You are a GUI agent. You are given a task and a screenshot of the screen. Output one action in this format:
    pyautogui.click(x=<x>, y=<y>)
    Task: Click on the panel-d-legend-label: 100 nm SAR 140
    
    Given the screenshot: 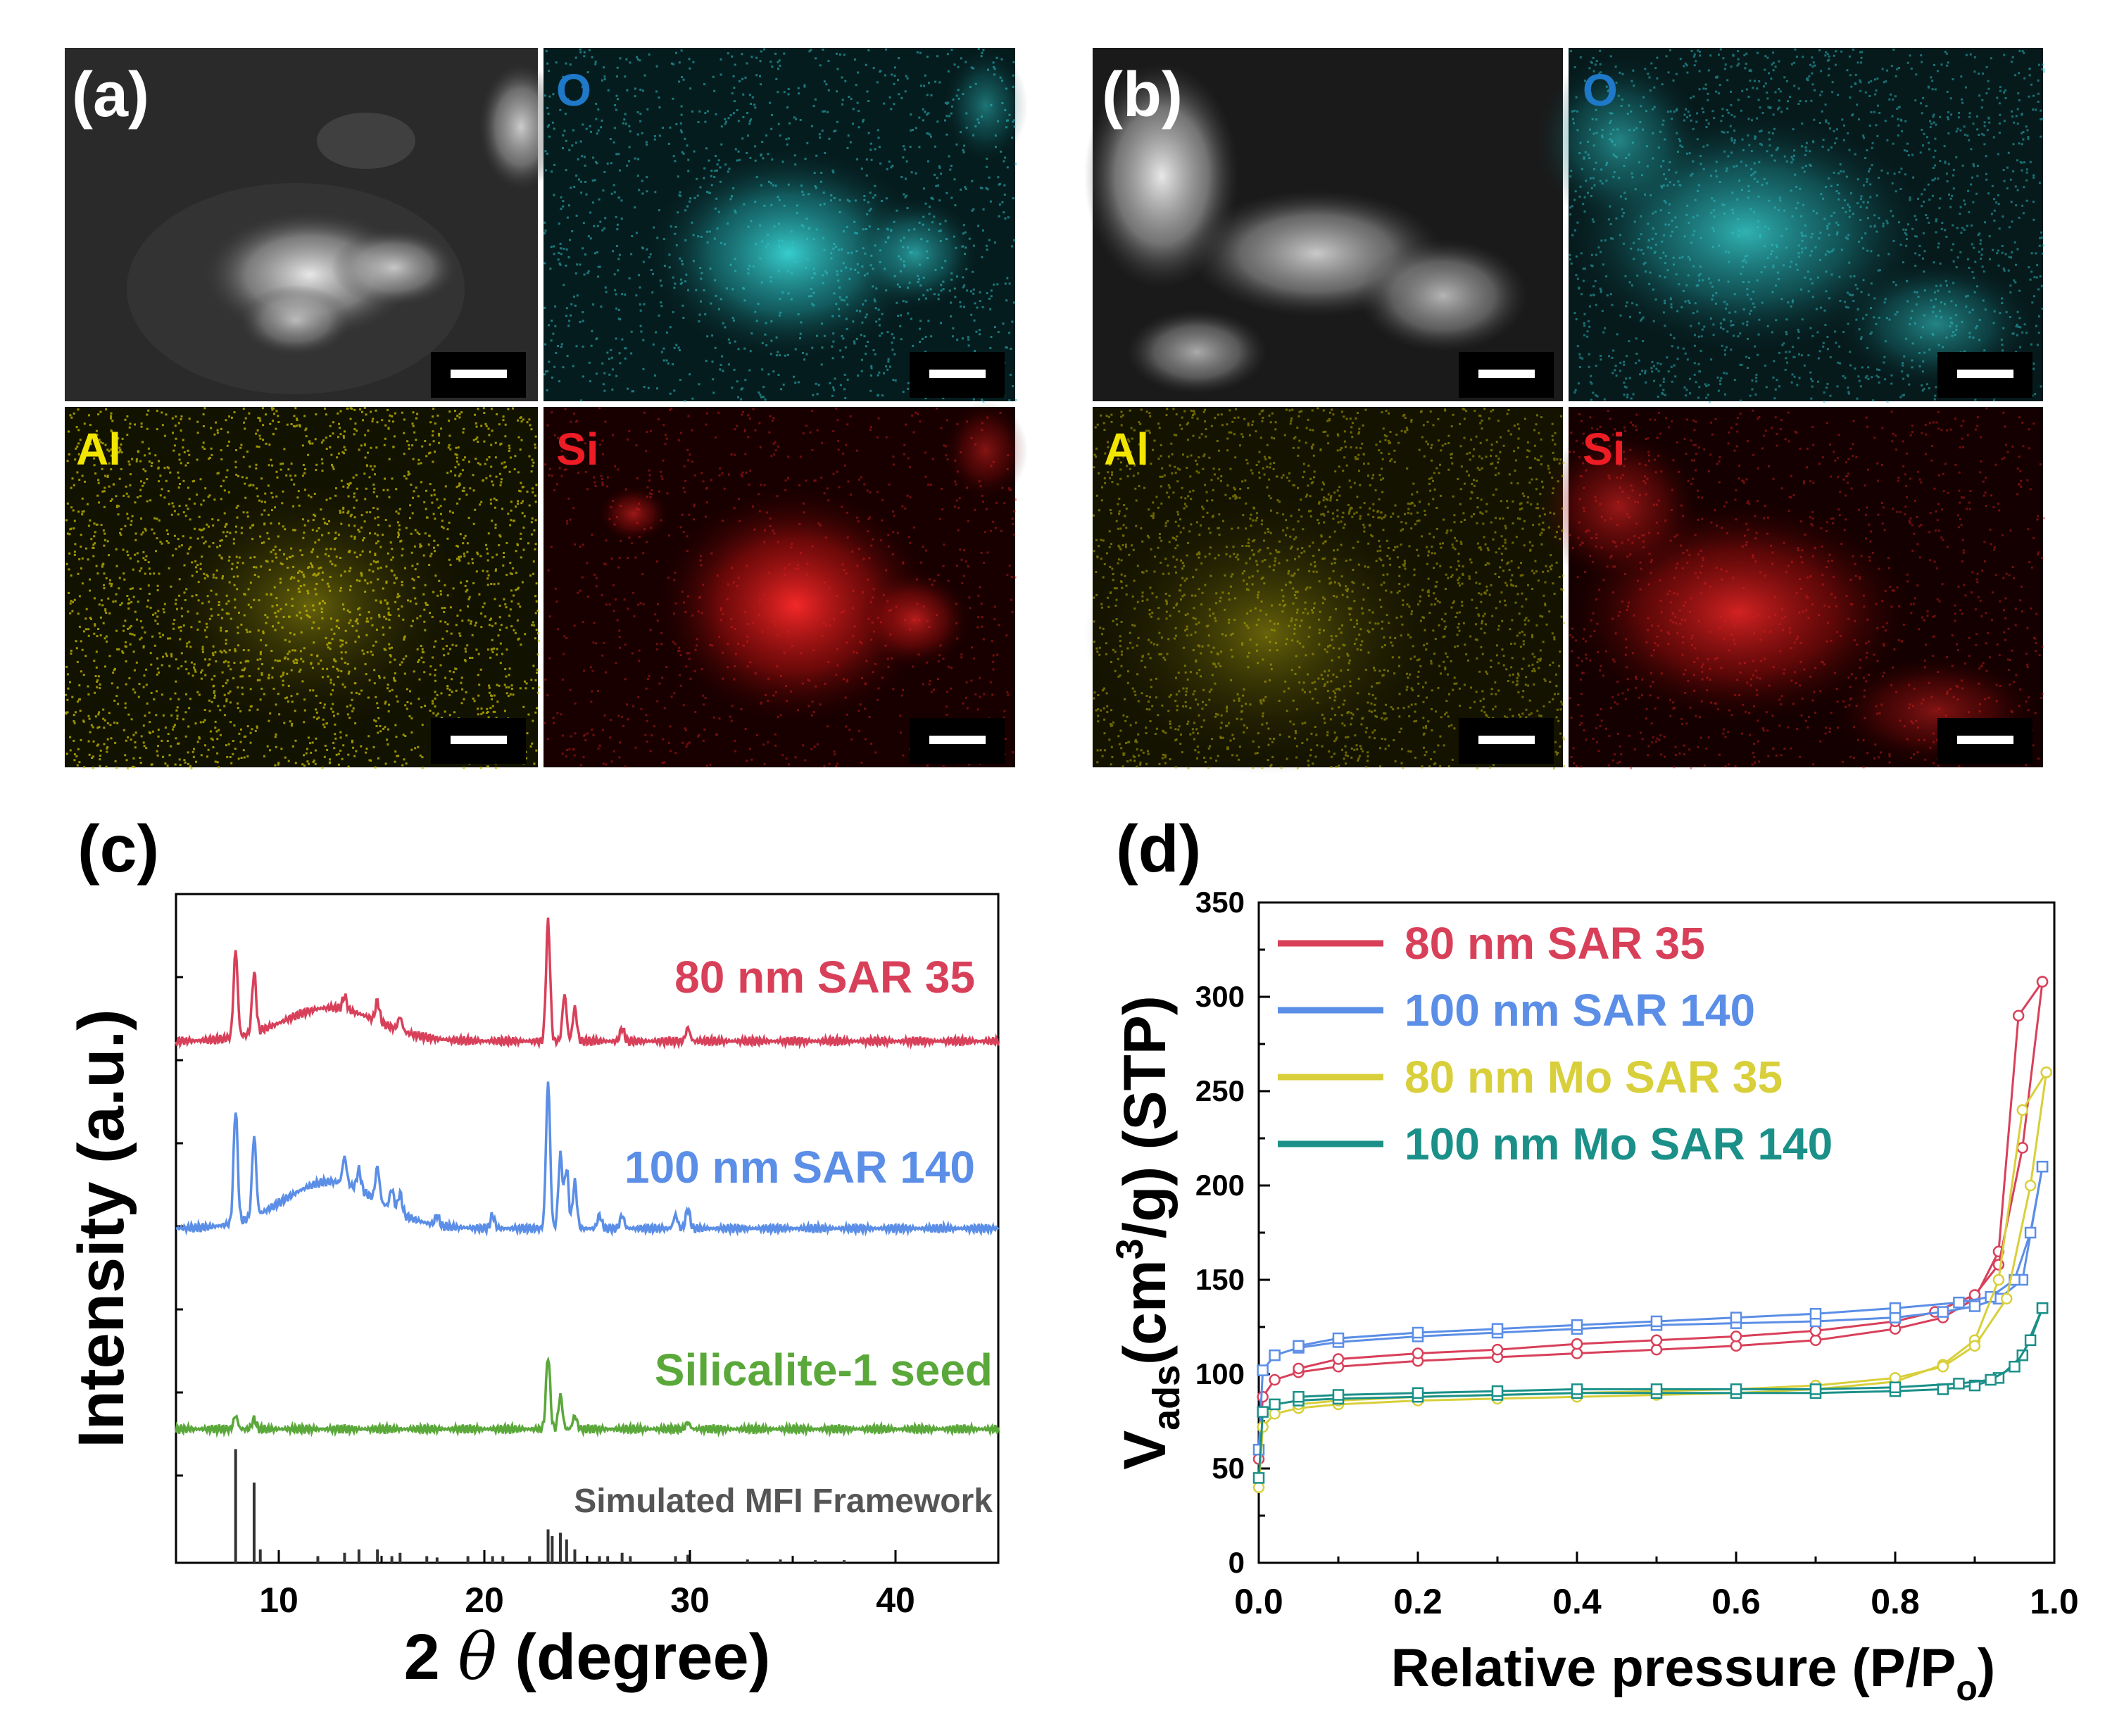 What is the action you would take?
    pyautogui.click(x=1580, y=1010)
    